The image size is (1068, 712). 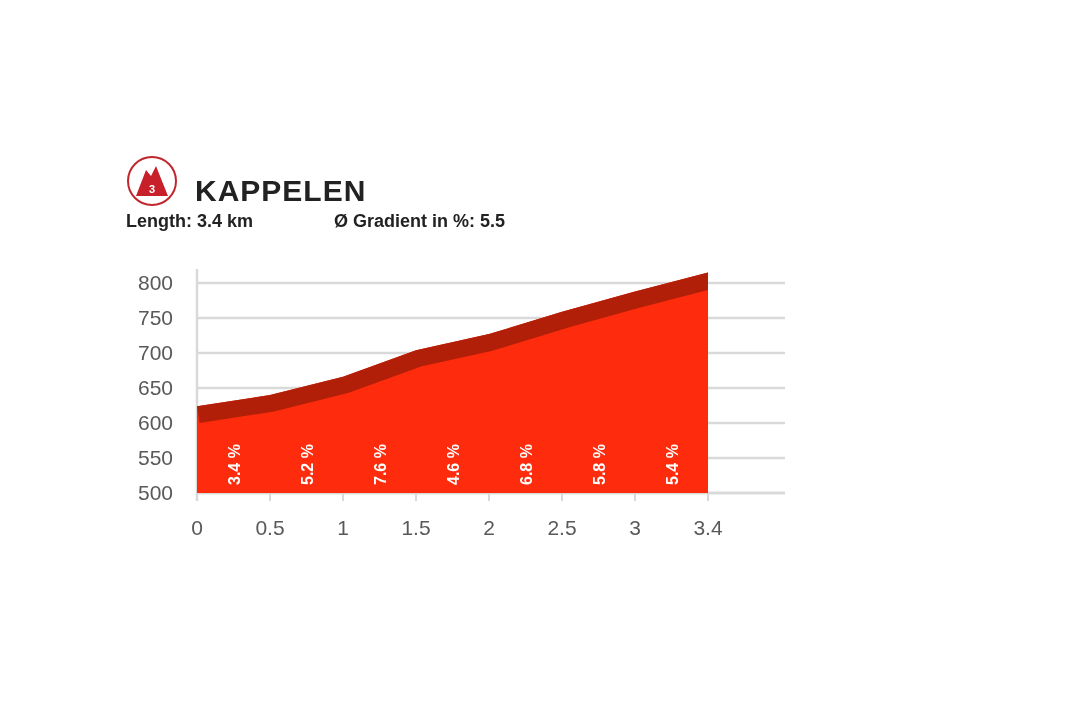 I want to click on y-tick-label: 650, so click(x=155, y=388).